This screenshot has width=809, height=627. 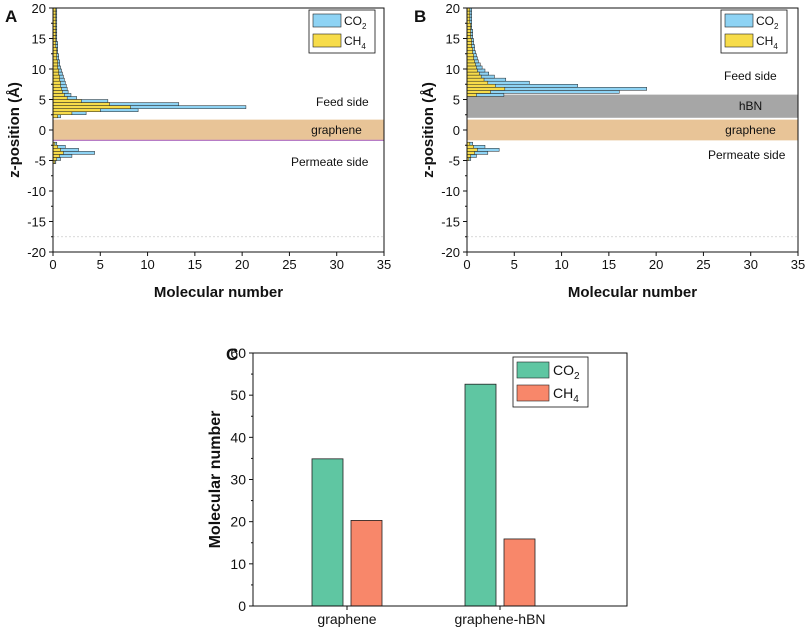 What do you see at coordinates (703, 264) in the screenshot?
I see `x-tick-label: 25` at bounding box center [703, 264].